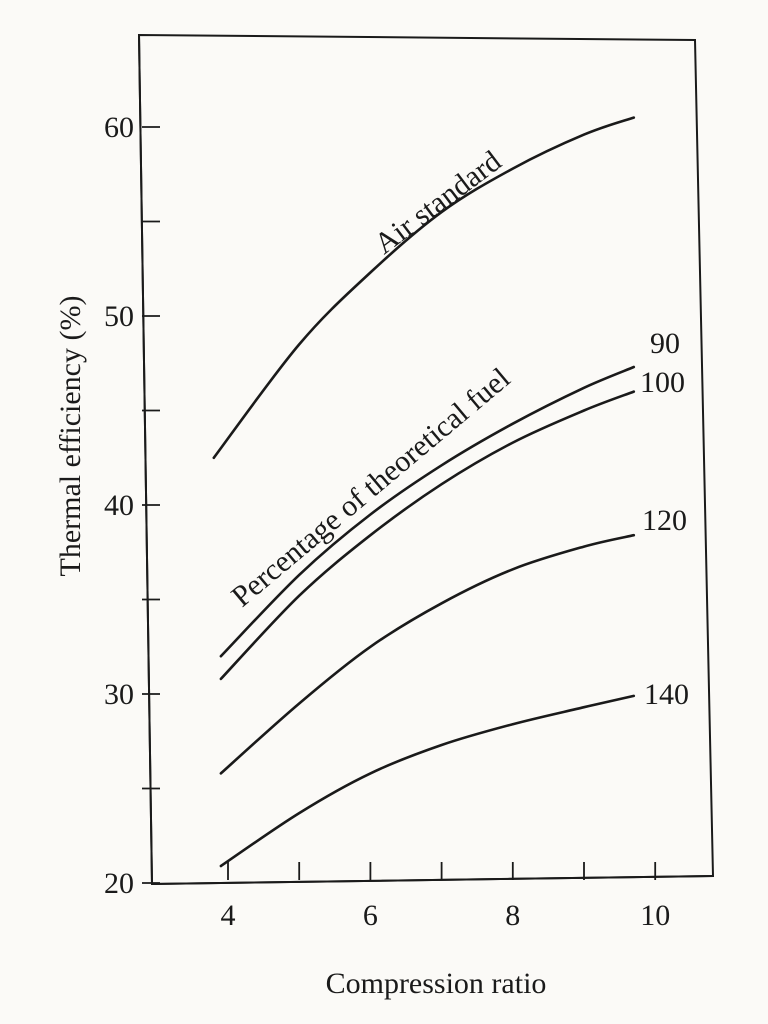 This screenshot has width=768, height=1024. Describe the element at coordinates (70, 436) in the screenshot. I see `y-axis-title: Thermal efficiency (%)` at that location.